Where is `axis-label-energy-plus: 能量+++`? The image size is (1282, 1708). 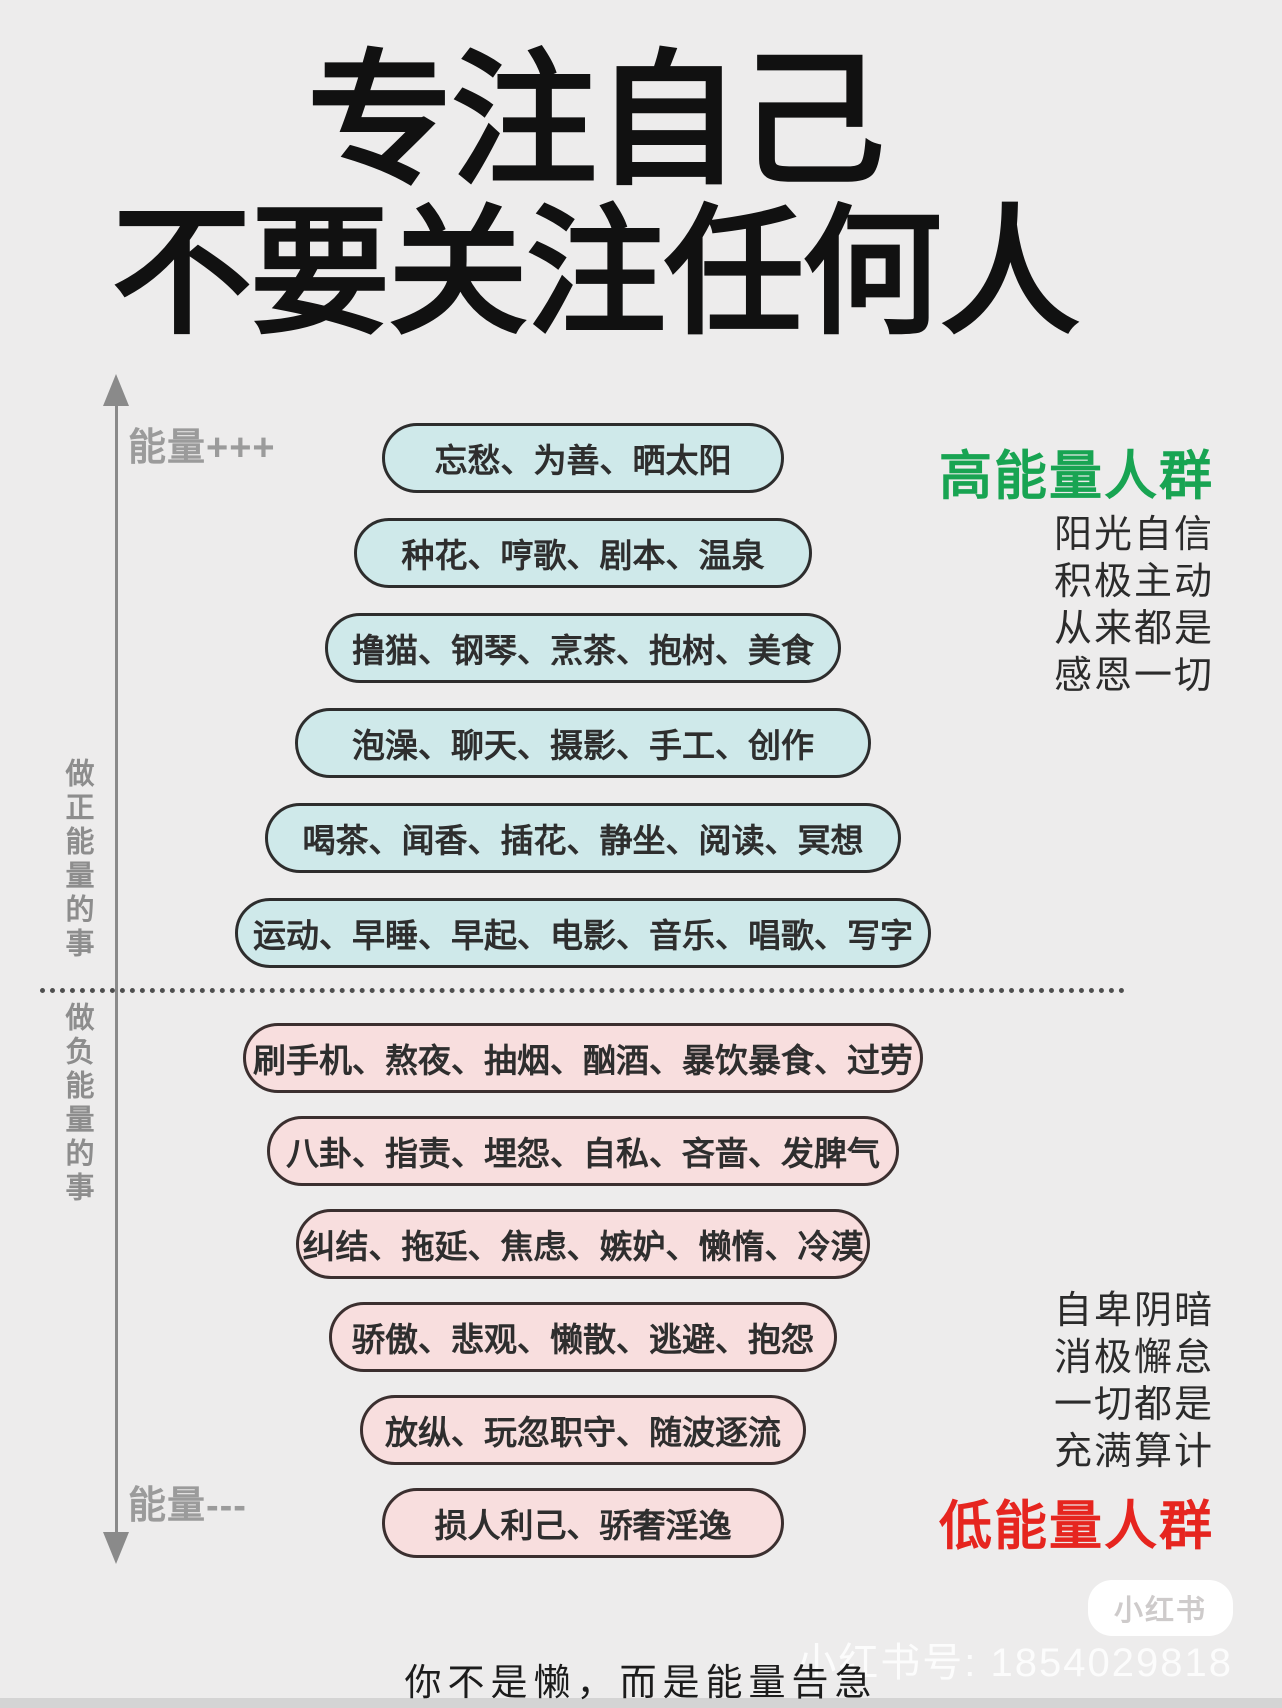 axis-label-energy-plus: 能量+++ is located at coordinates (202, 448).